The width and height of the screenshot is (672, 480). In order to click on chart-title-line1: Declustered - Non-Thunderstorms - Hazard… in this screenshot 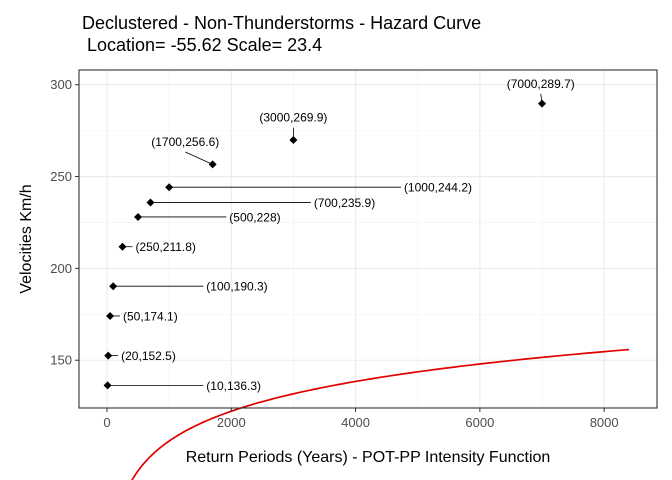, I will do `click(281, 23)`.